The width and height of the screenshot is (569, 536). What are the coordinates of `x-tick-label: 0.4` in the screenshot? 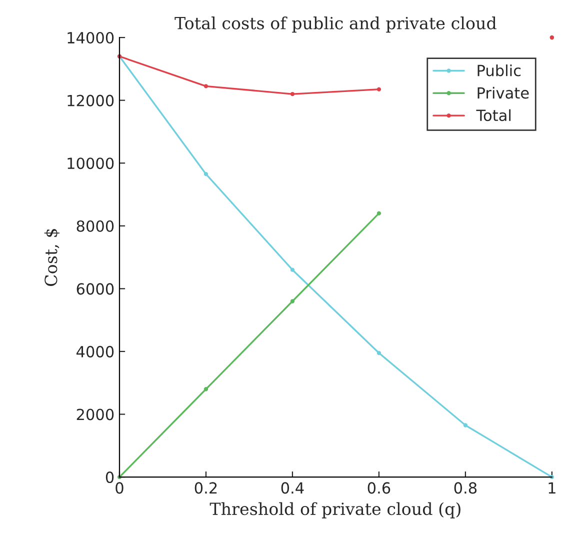 It's located at (292, 488).